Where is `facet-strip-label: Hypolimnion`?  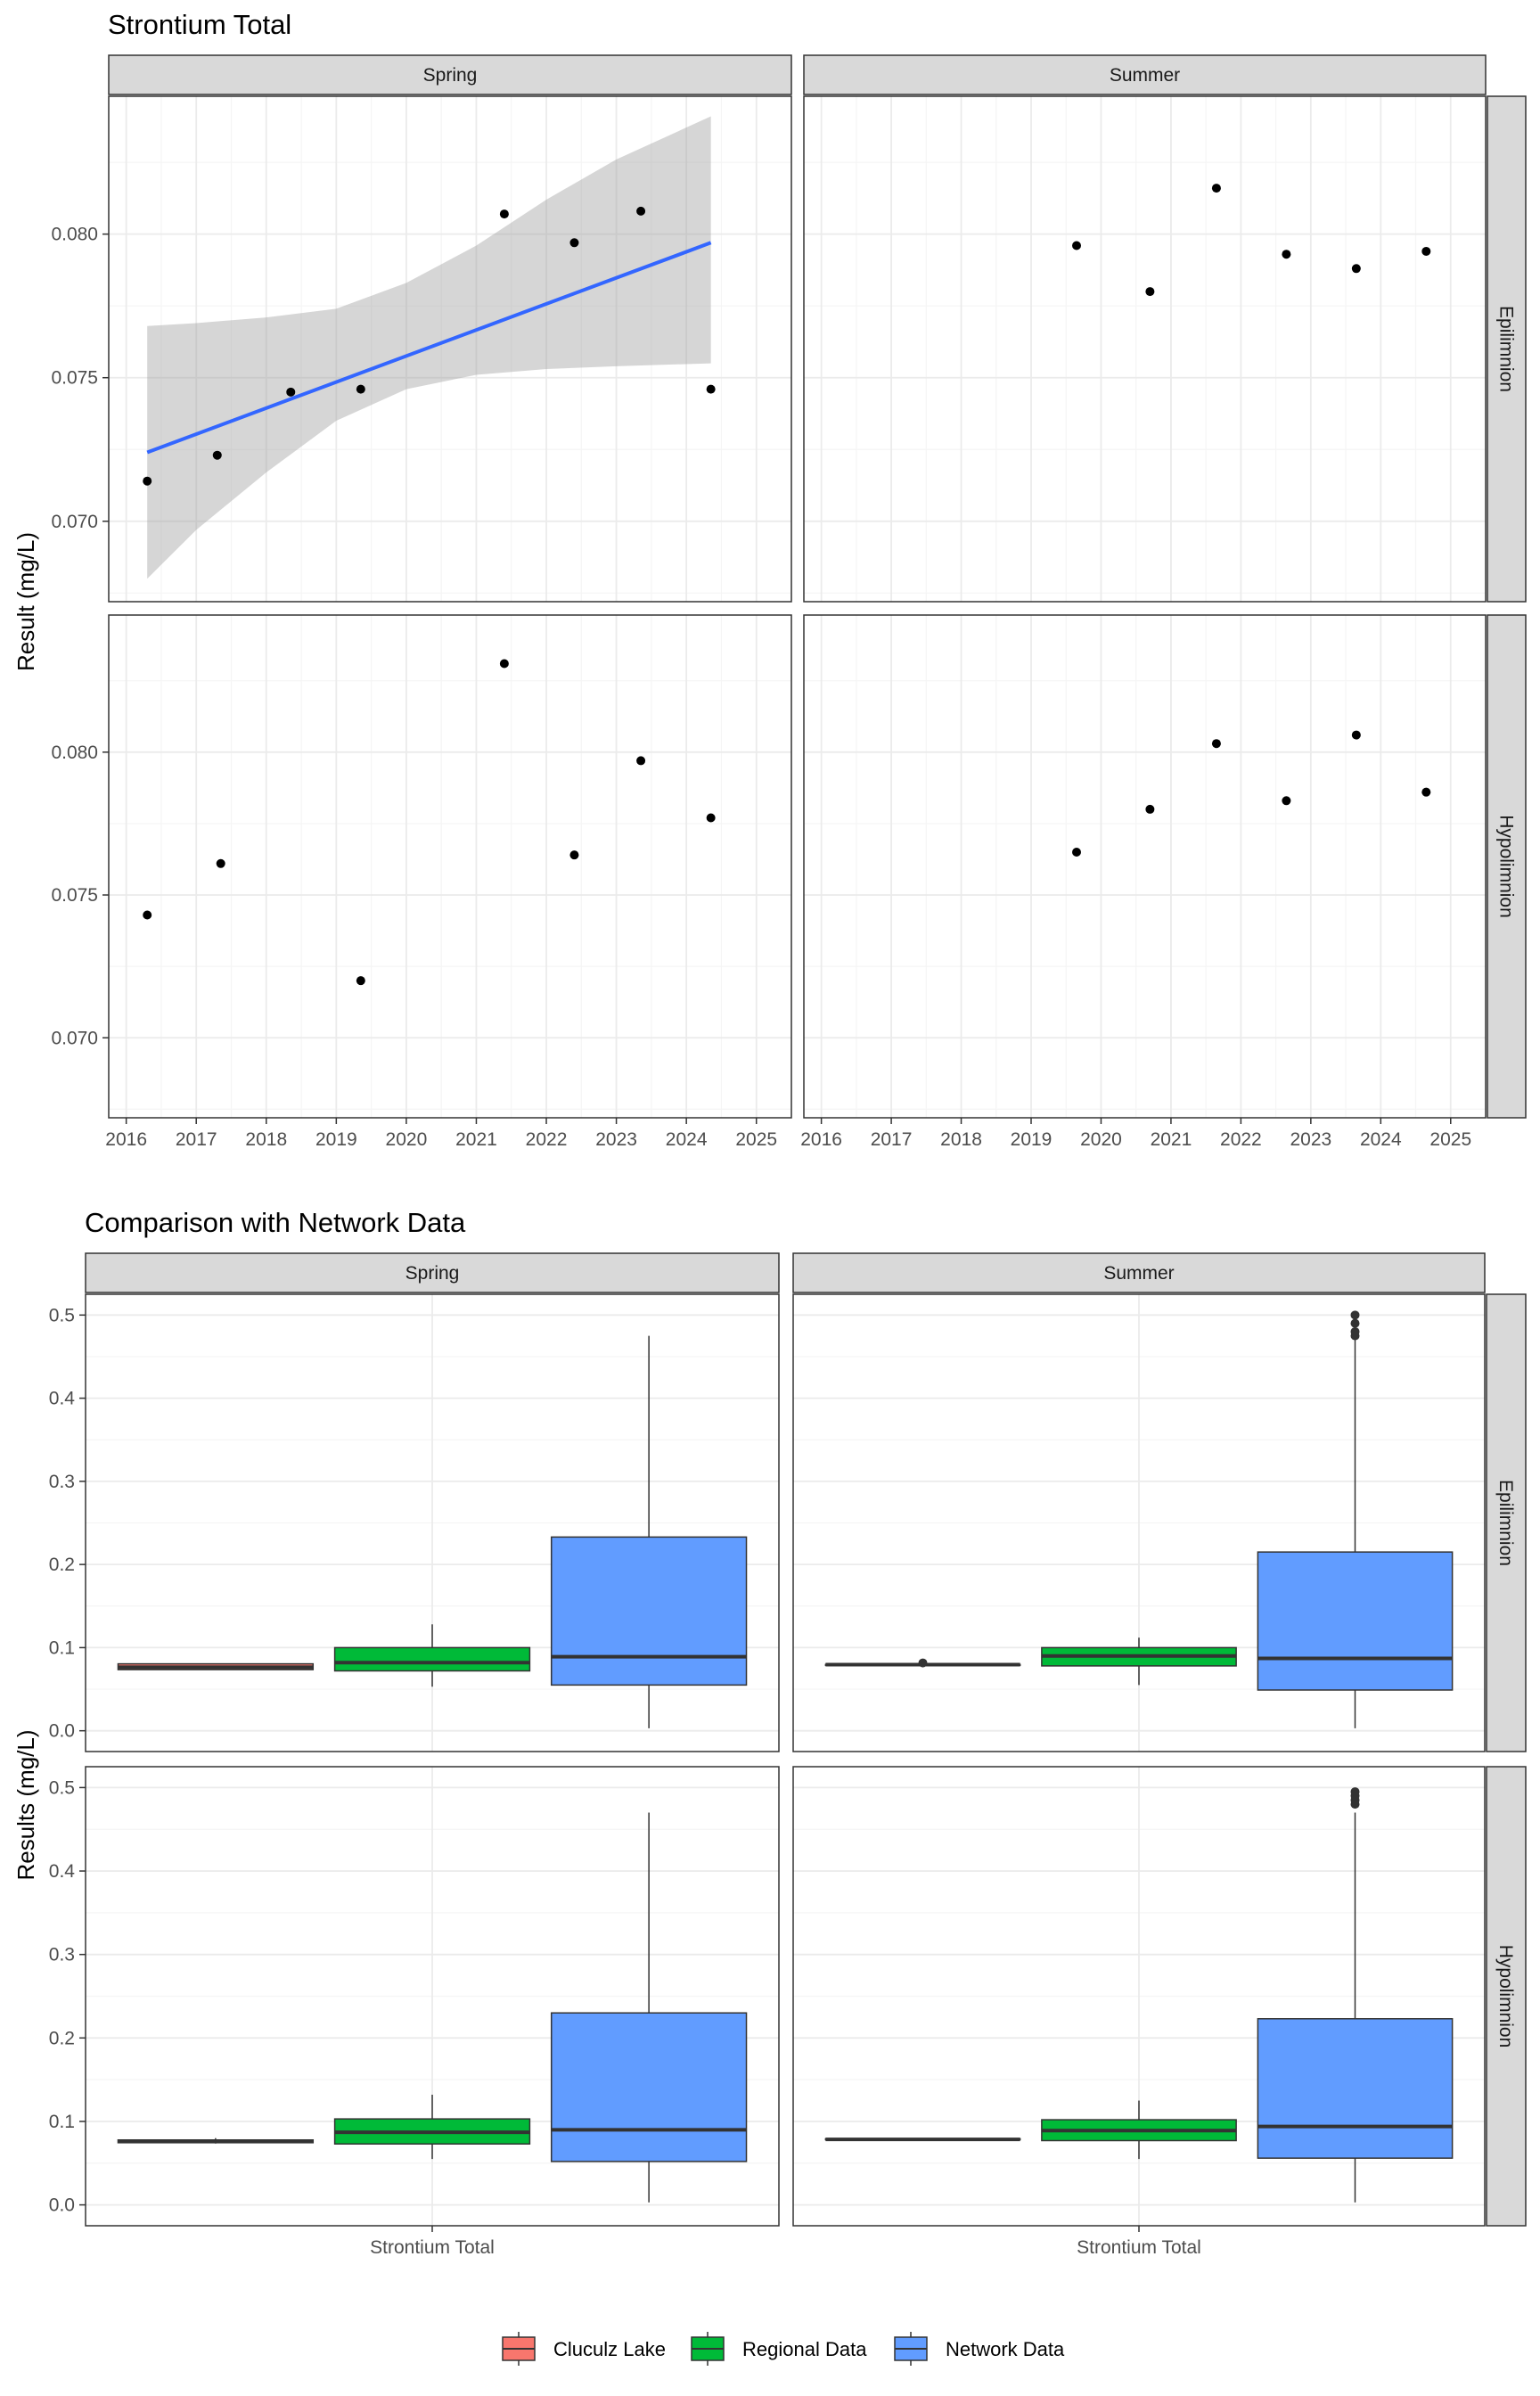 facet-strip-label: Hypolimnion is located at coordinates (1506, 866).